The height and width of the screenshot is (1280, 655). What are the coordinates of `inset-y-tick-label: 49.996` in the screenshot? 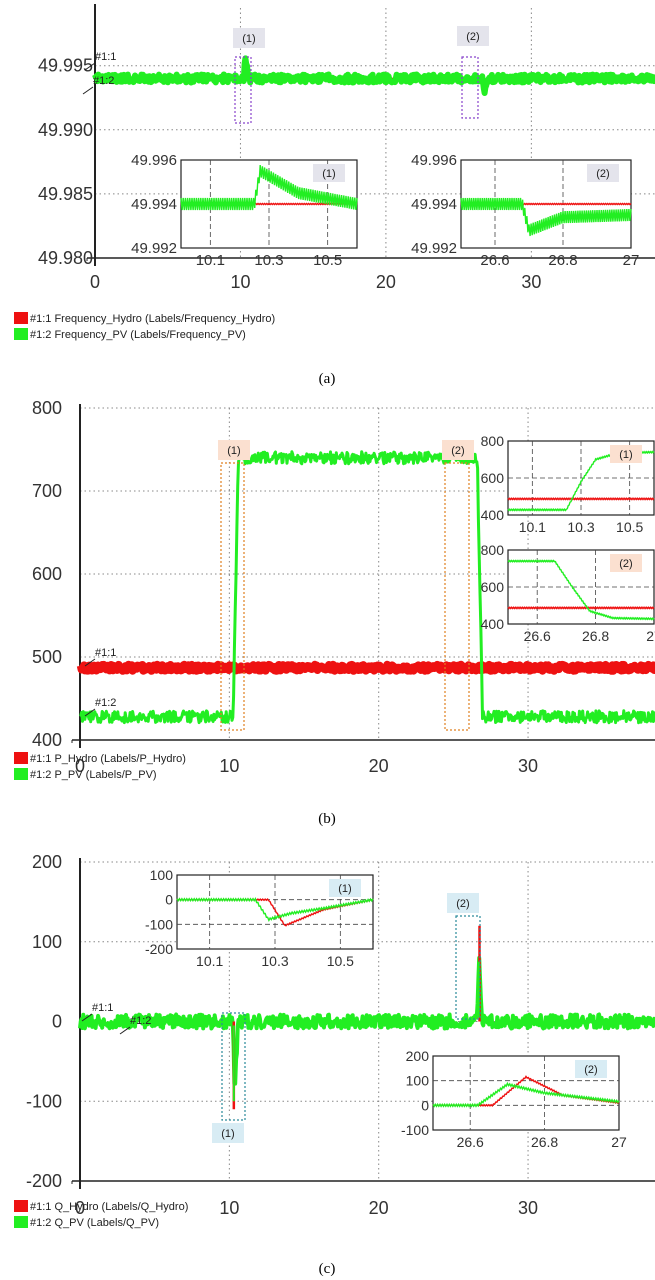 It's located at (154, 160).